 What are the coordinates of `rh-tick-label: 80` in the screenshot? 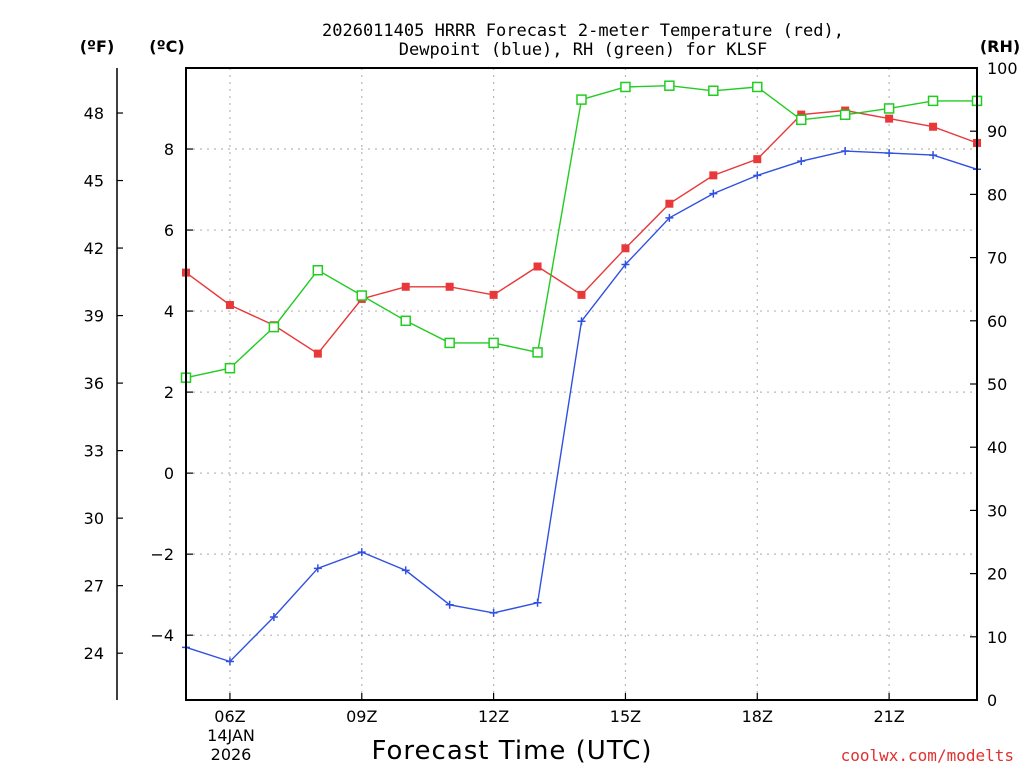 It's located at (997, 194).